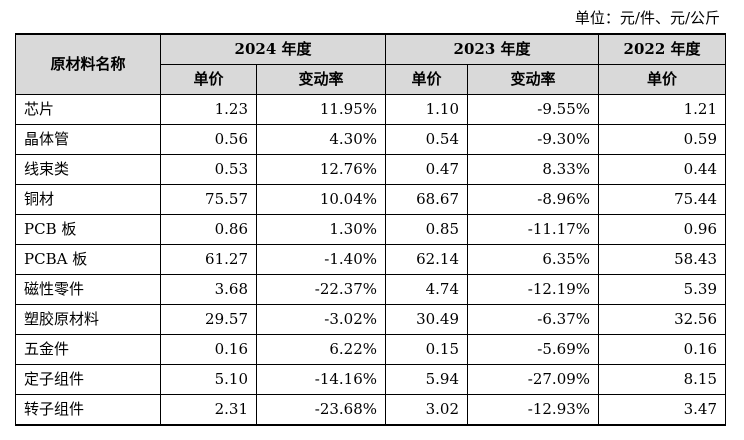 The image size is (744, 440). I want to click on price-2023: 3.02, so click(427, 410).